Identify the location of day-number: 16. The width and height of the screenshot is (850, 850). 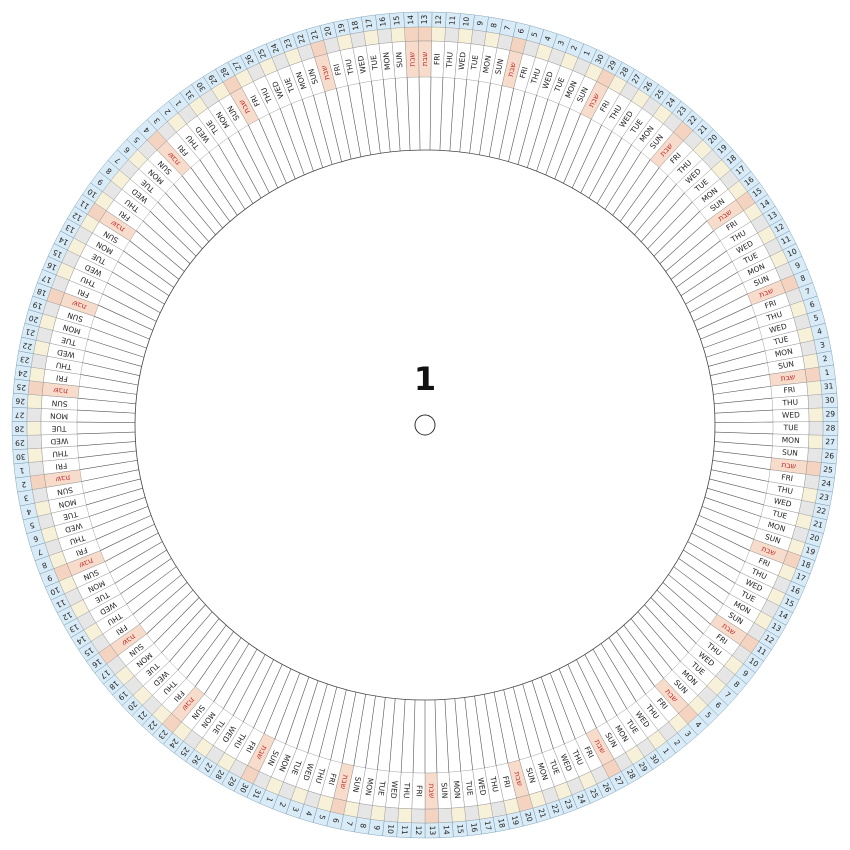
(474, 827).